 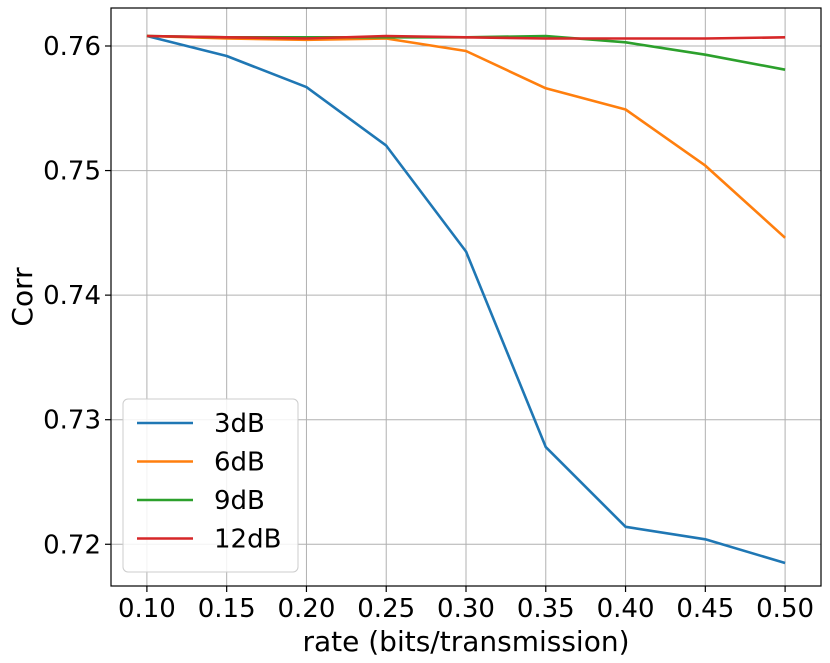 I want to click on x-tick-label: 0.15, so click(x=227, y=609).